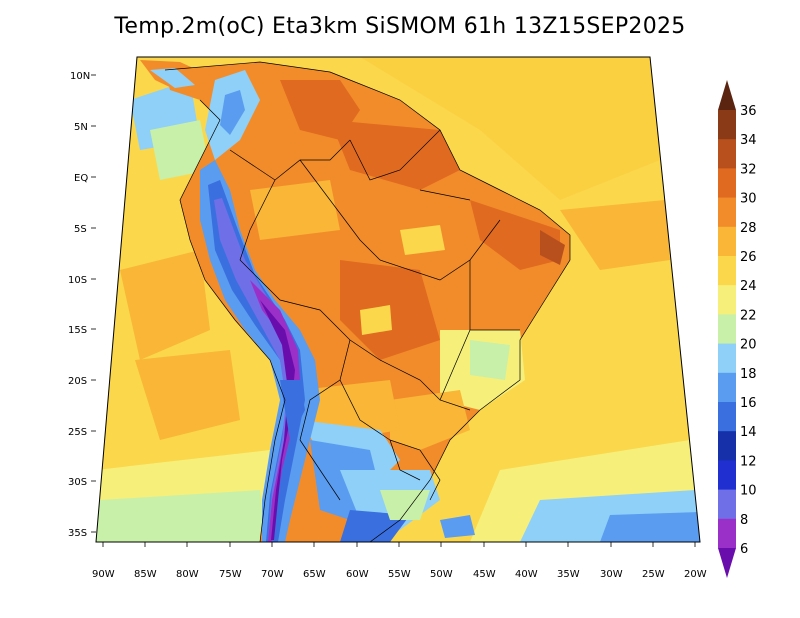 This screenshot has width=800, height=618. Describe the element at coordinates (748, 491) in the screenshot. I see `colorbar-label: 10` at that location.